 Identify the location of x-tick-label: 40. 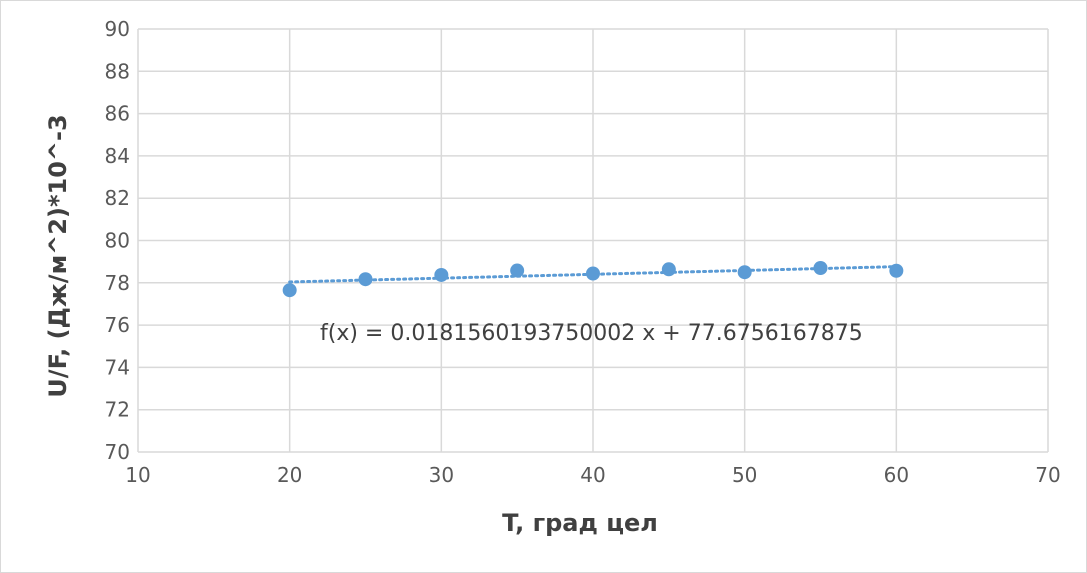
(592, 475).